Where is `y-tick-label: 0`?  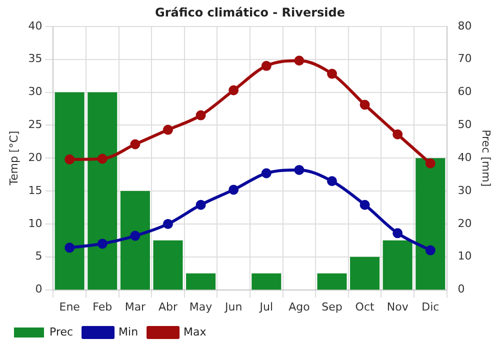 y-tick-label: 0 is located at coordinates (38, 289).